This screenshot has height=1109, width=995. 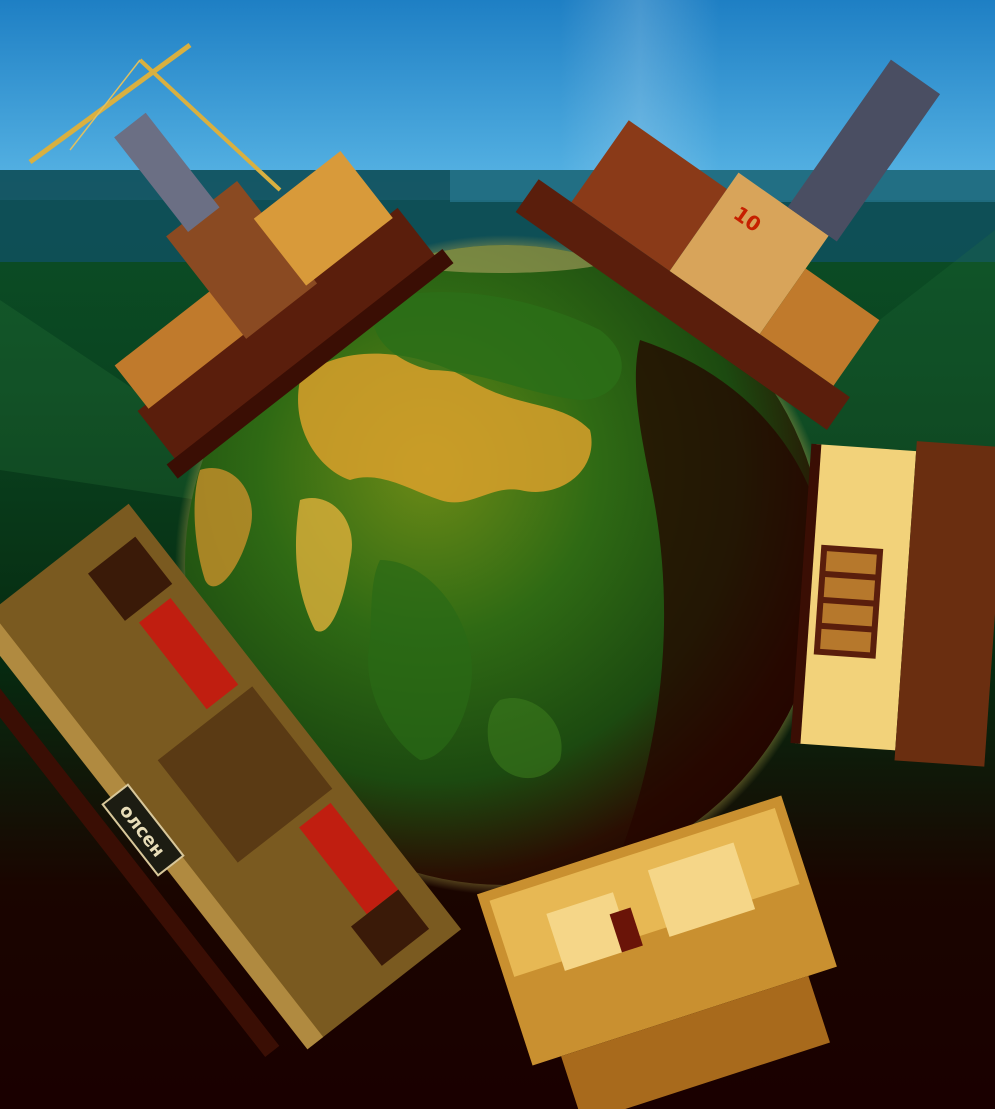 I want to click on islands, so click(x=524, y=738).